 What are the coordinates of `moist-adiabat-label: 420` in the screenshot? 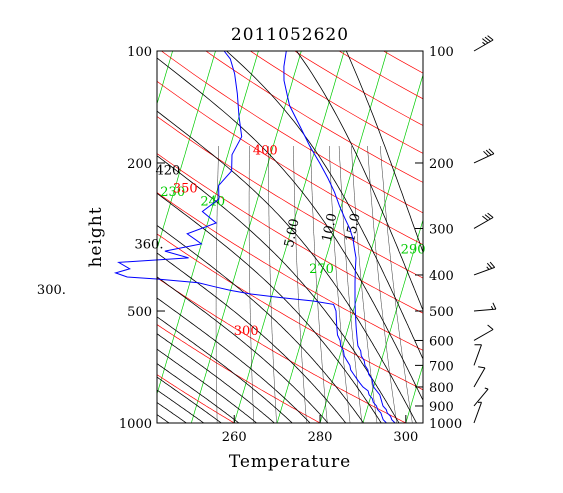 It's located at (167, 171).